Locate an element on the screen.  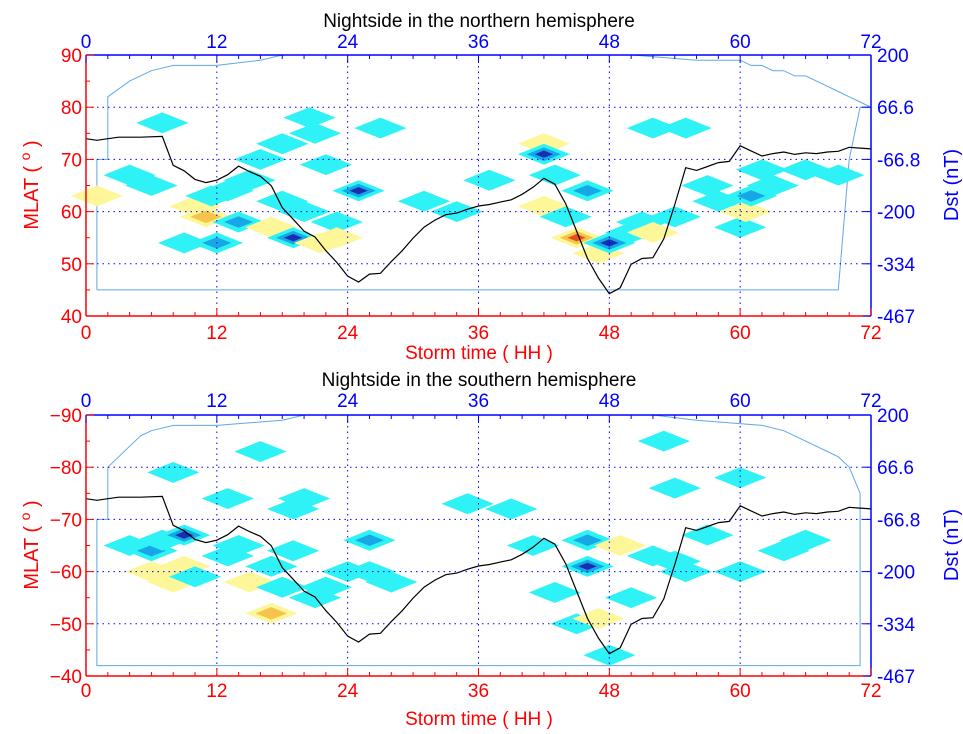
y2-tick-label: 66.6 is located at coordinates (895, 108).